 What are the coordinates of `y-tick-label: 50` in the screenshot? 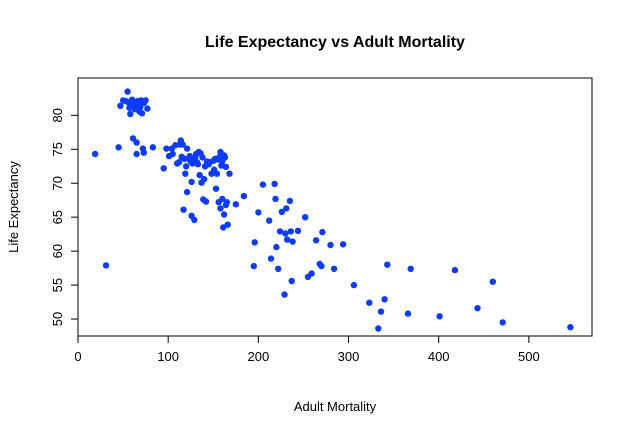 It's located at (57, 319).